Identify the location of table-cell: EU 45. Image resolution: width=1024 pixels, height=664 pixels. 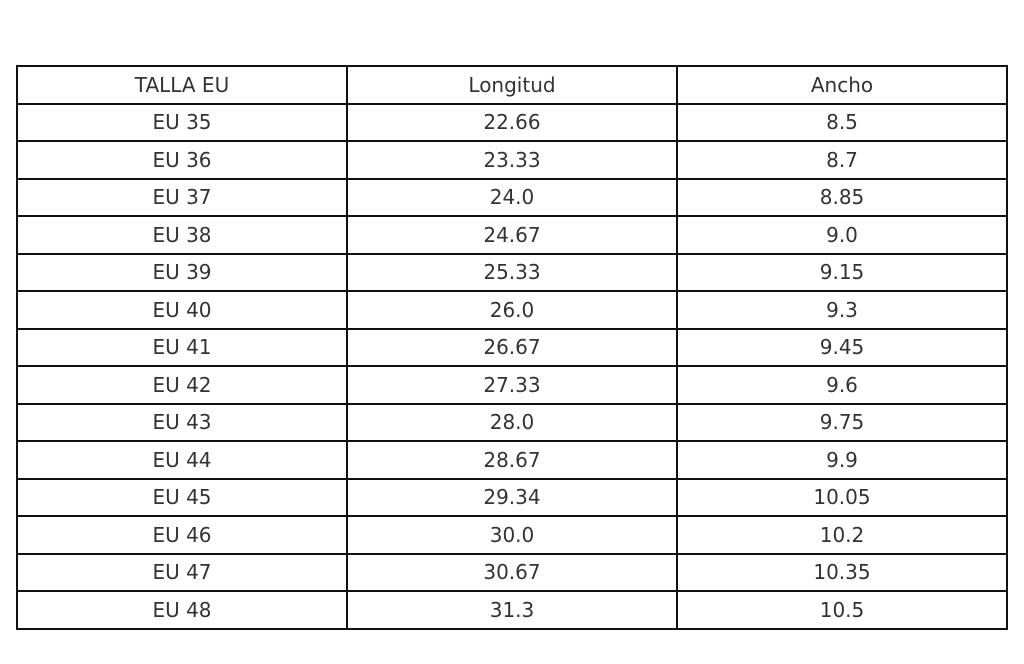
(182, 497).